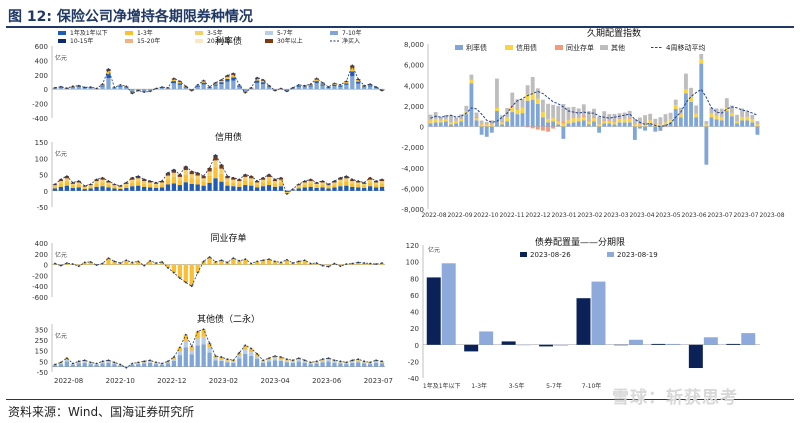 The width and height of the screenshot is (800, 423). Describe the element at coordinates (42, 373) in the screenshot. I see `ytick-label: -50` at that location.